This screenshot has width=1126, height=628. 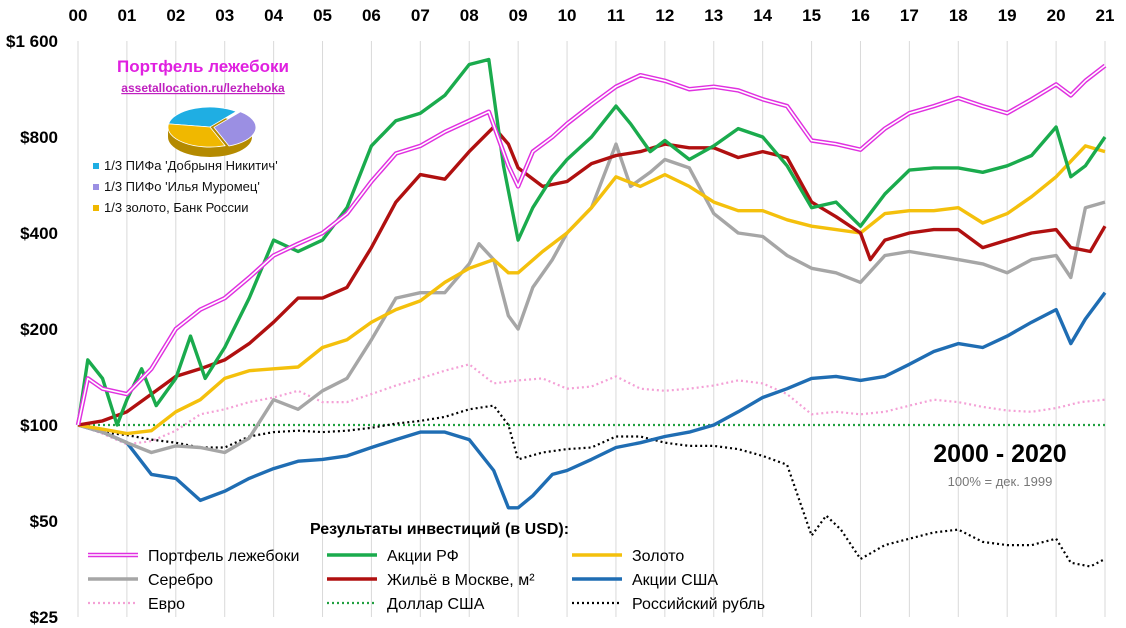 What do you see at coordinates (203, 88) in the screenshot?
I see `promo-url: assetallocation.ru/lezheboka` at bounding box center [203, 88].